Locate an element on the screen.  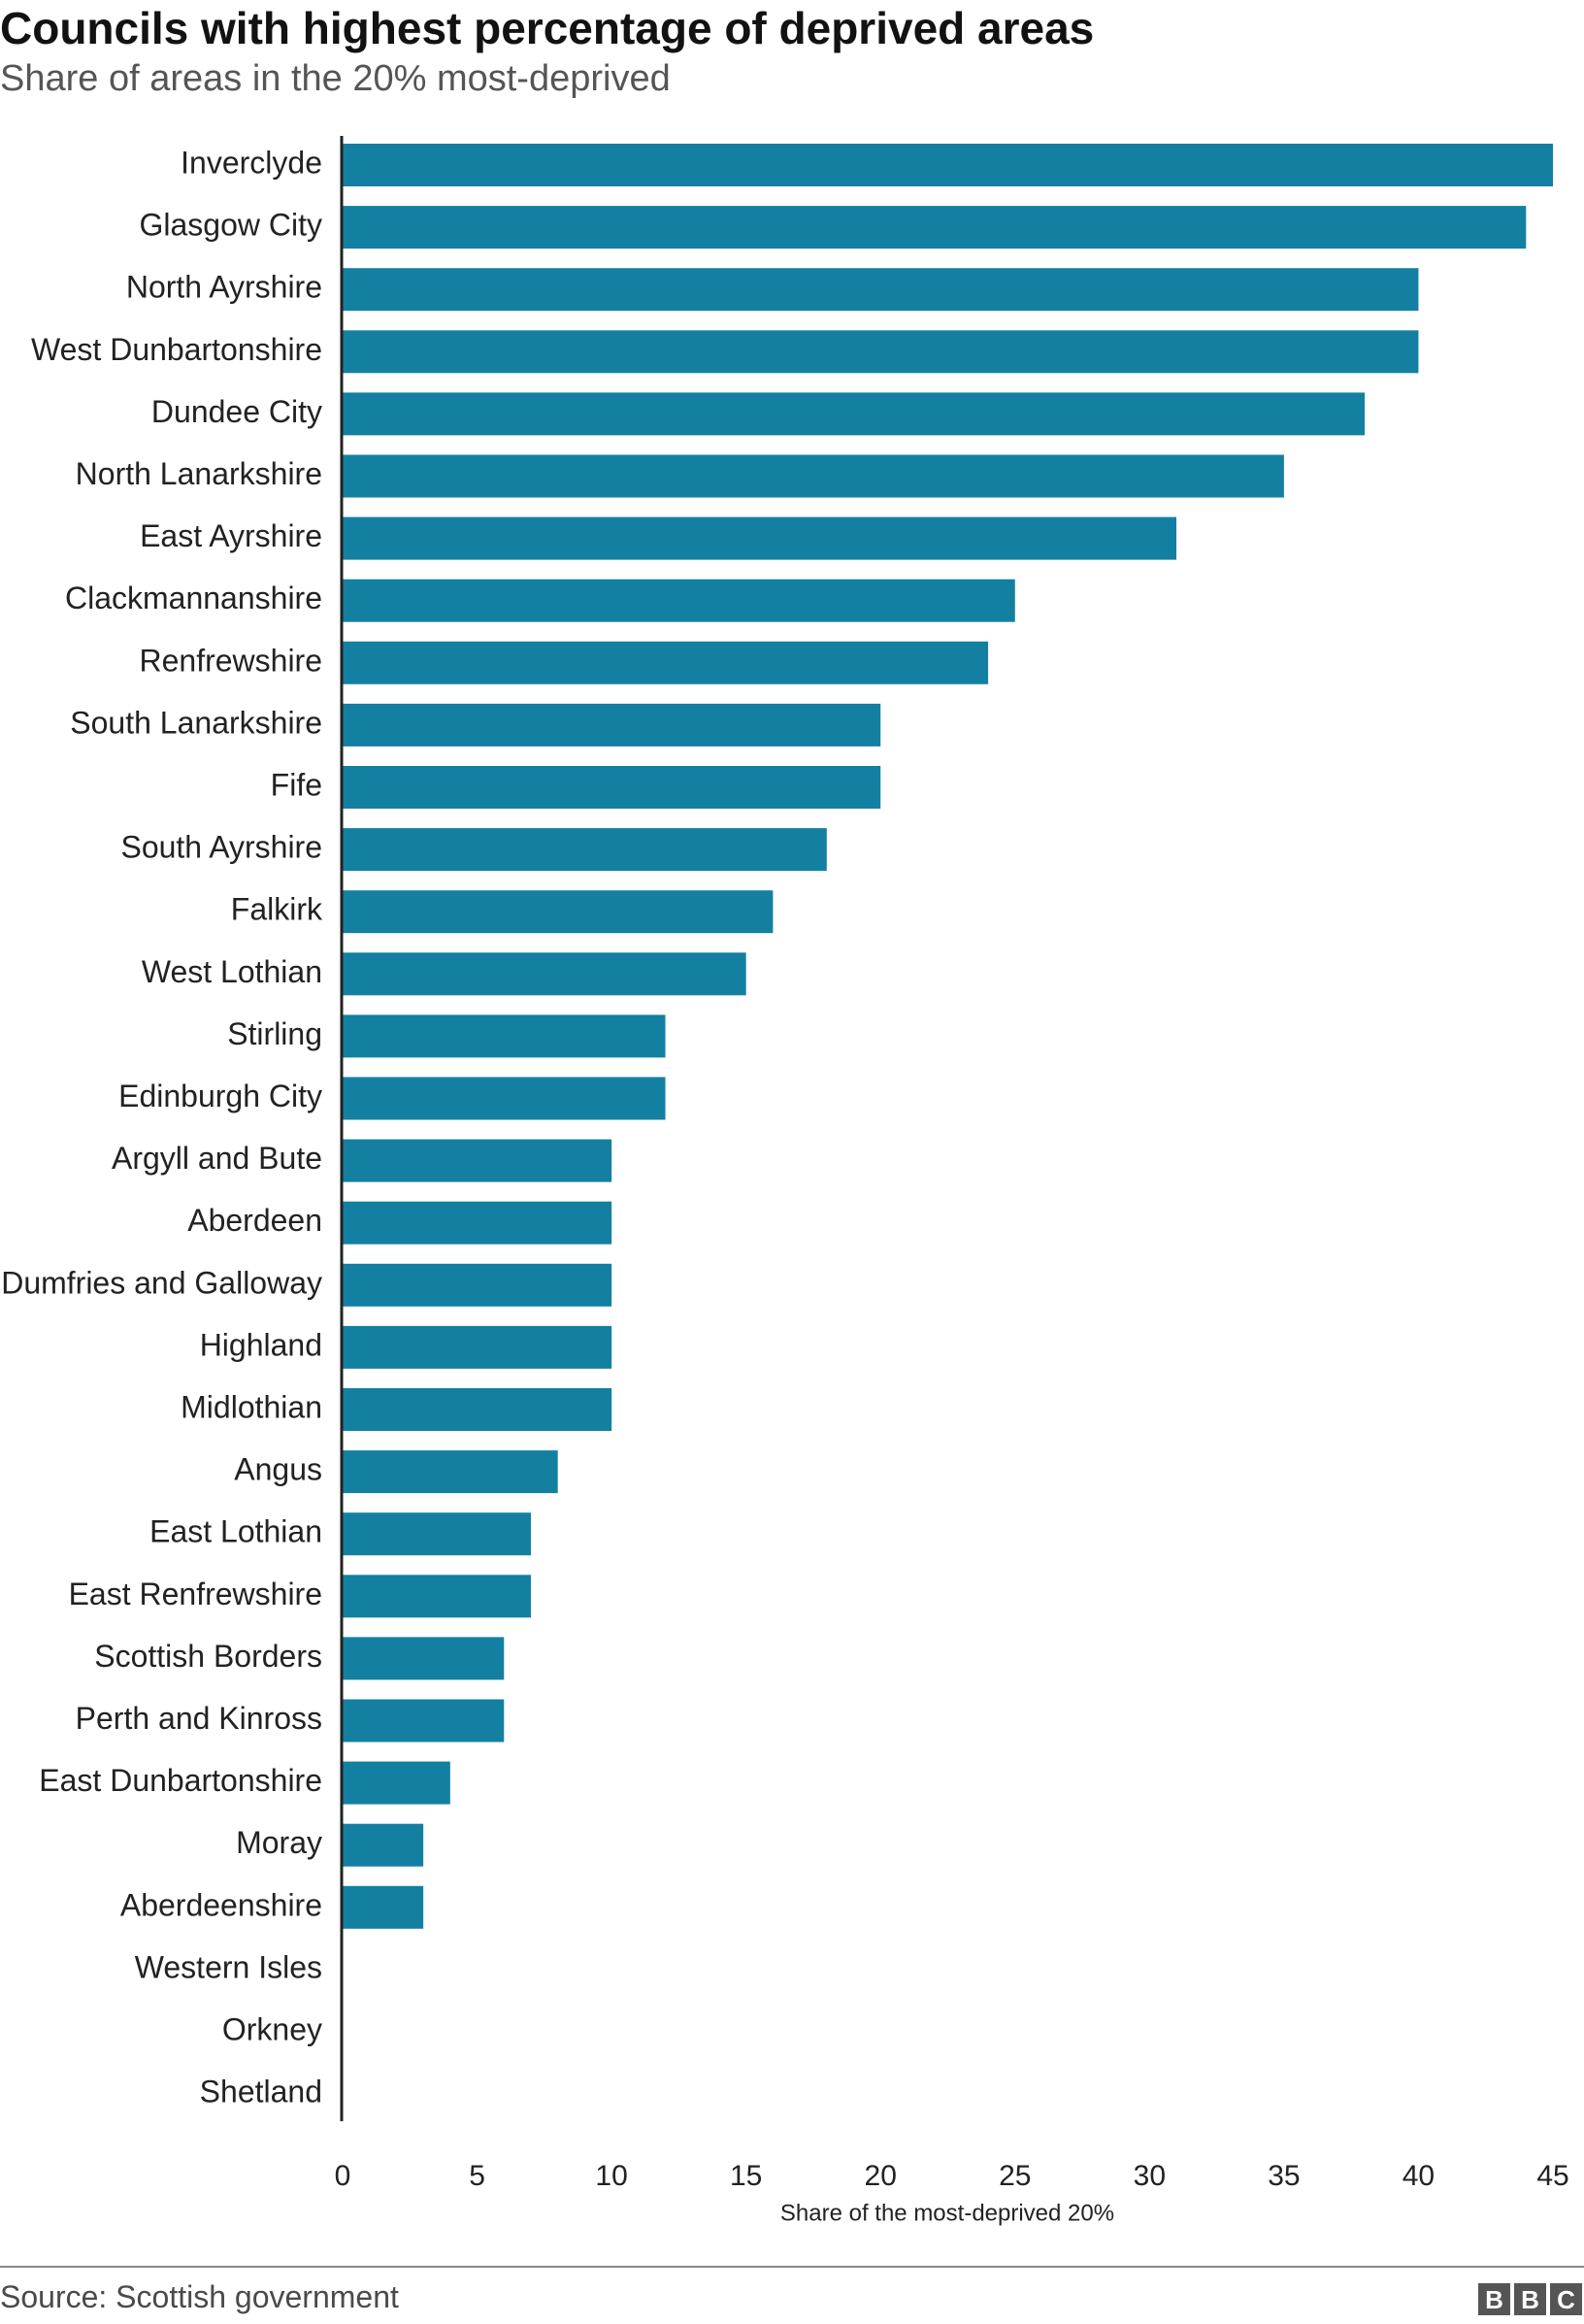
bar-dundee-city is located at coordinates (854, 414).